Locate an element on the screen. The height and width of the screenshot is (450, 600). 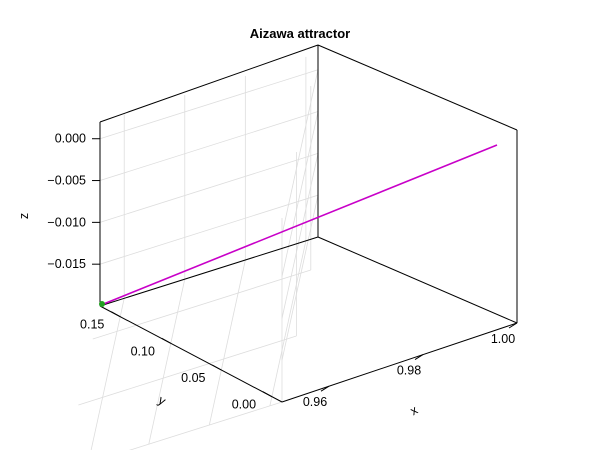
y-tick-label: 0.00 is located at coordinates (244, 405).